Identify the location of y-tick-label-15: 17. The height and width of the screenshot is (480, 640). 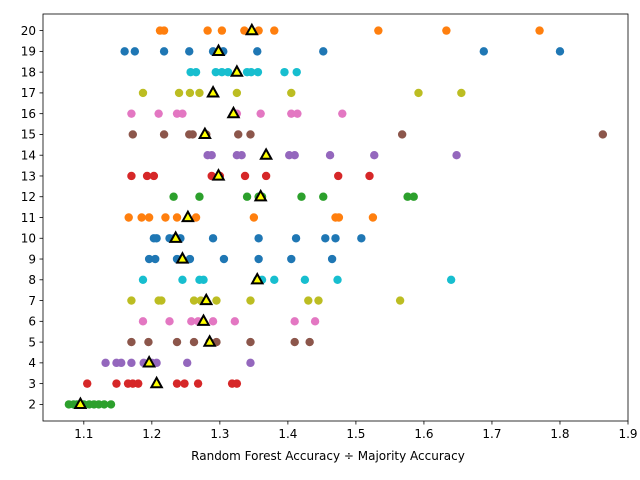
(28, 93).